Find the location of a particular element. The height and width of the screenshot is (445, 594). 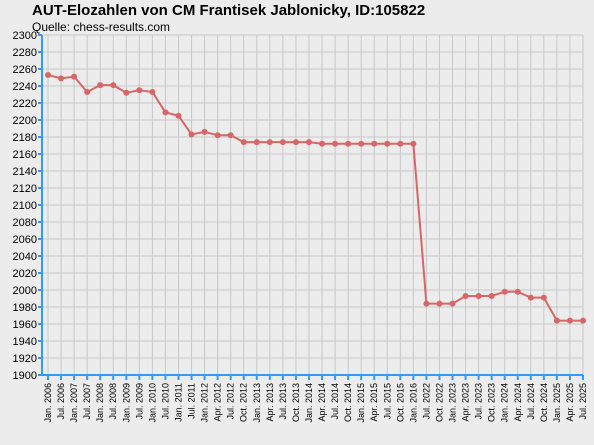

y-tick-label: 1940 is located at coordinates (25, 342).